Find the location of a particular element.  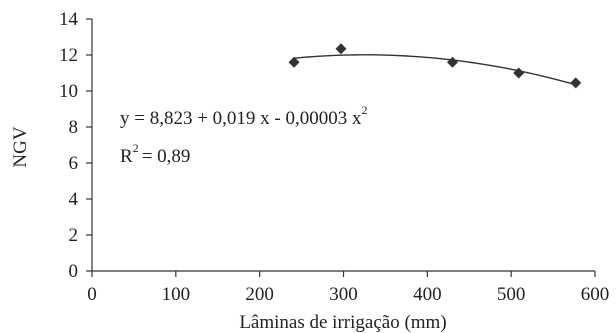

x-axis-label: Lâminas de irrigação (mm) is located at coordinates (342, 322).